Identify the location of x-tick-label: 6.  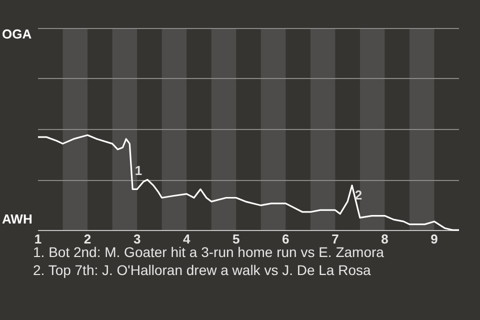
(286, 238).